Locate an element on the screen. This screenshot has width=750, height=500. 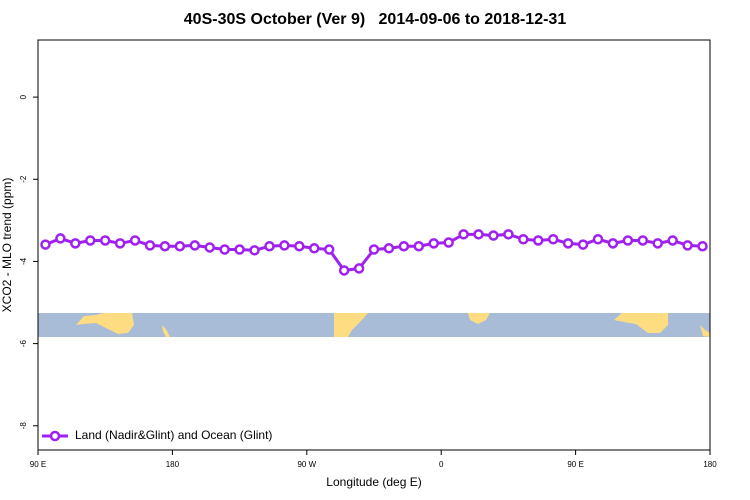
x-axis-label: Longitude (deg E) is located at coordinates (373, 482).